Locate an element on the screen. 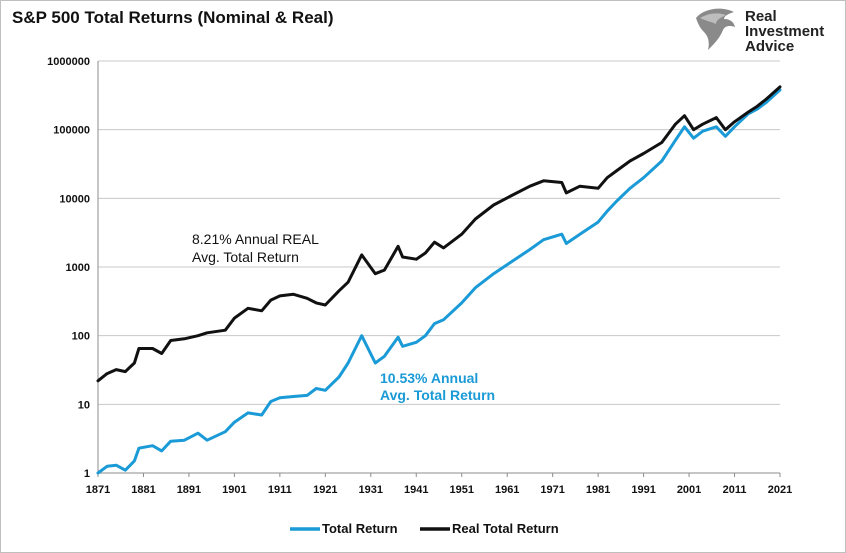 The width and height of the screenshot is (846, 553). annotation-nominal-line-2: Avg. Total Return is located at coordinates (437, 395).